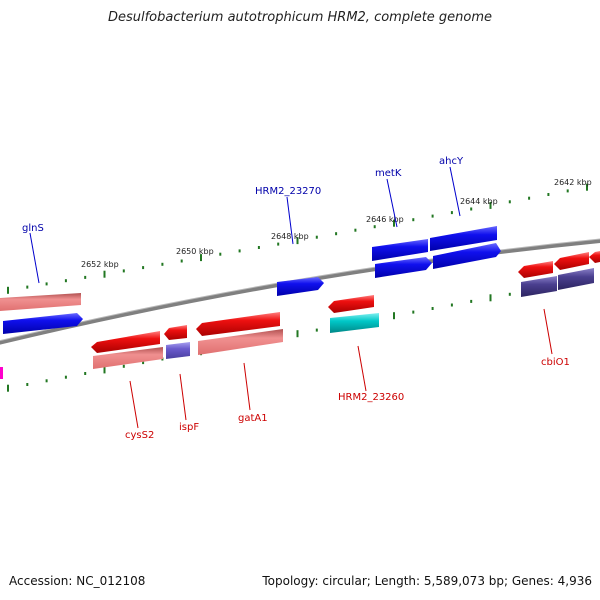  I want to click on accession-text: Accession: NC_012108, so click(77, 581).